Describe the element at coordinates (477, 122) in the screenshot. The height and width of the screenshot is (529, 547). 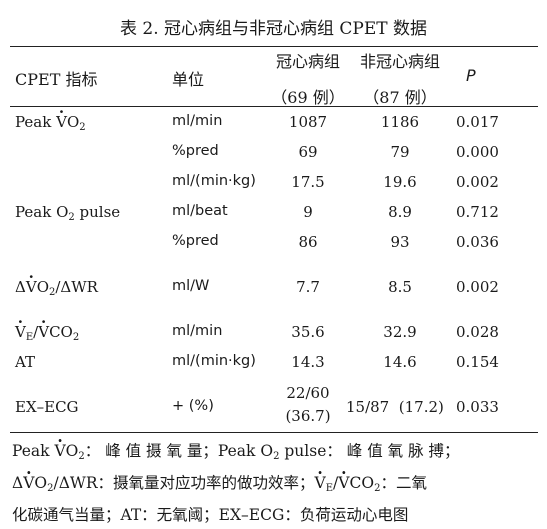
I see `p-value: 0.017` at that location.